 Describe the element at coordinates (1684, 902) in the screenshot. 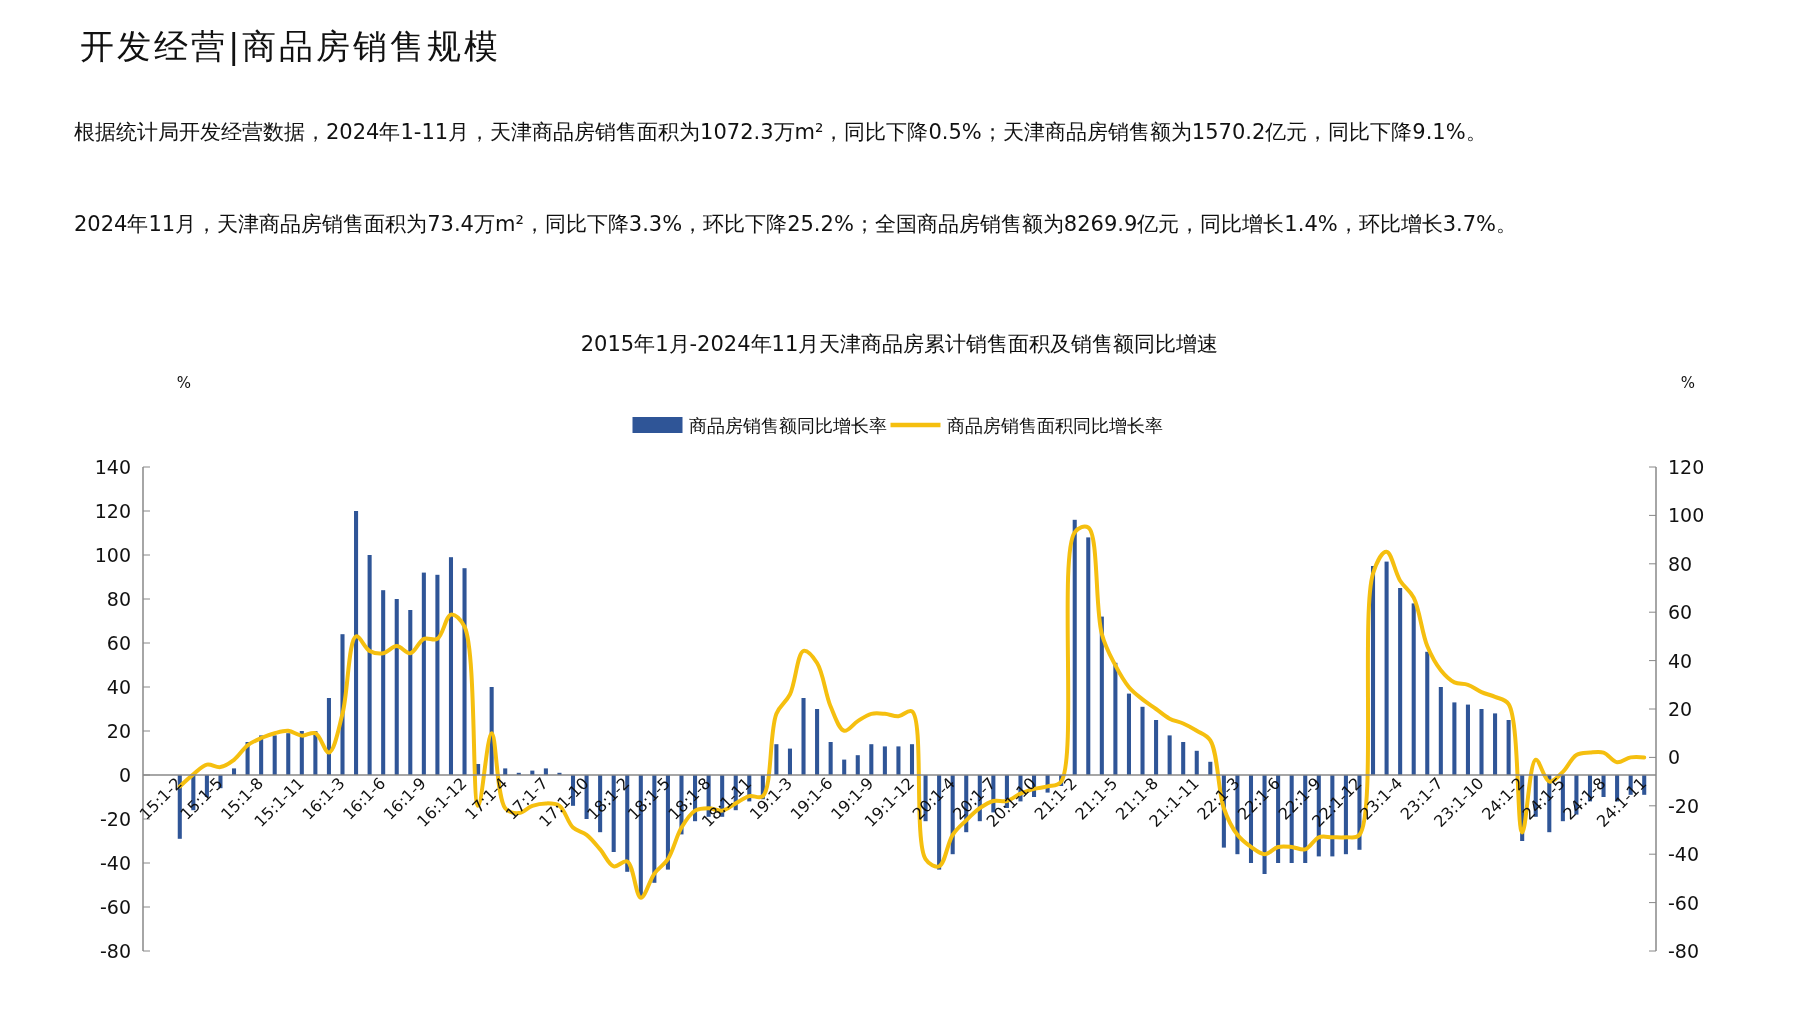

I see `y2-tick-label: -60` at that location.